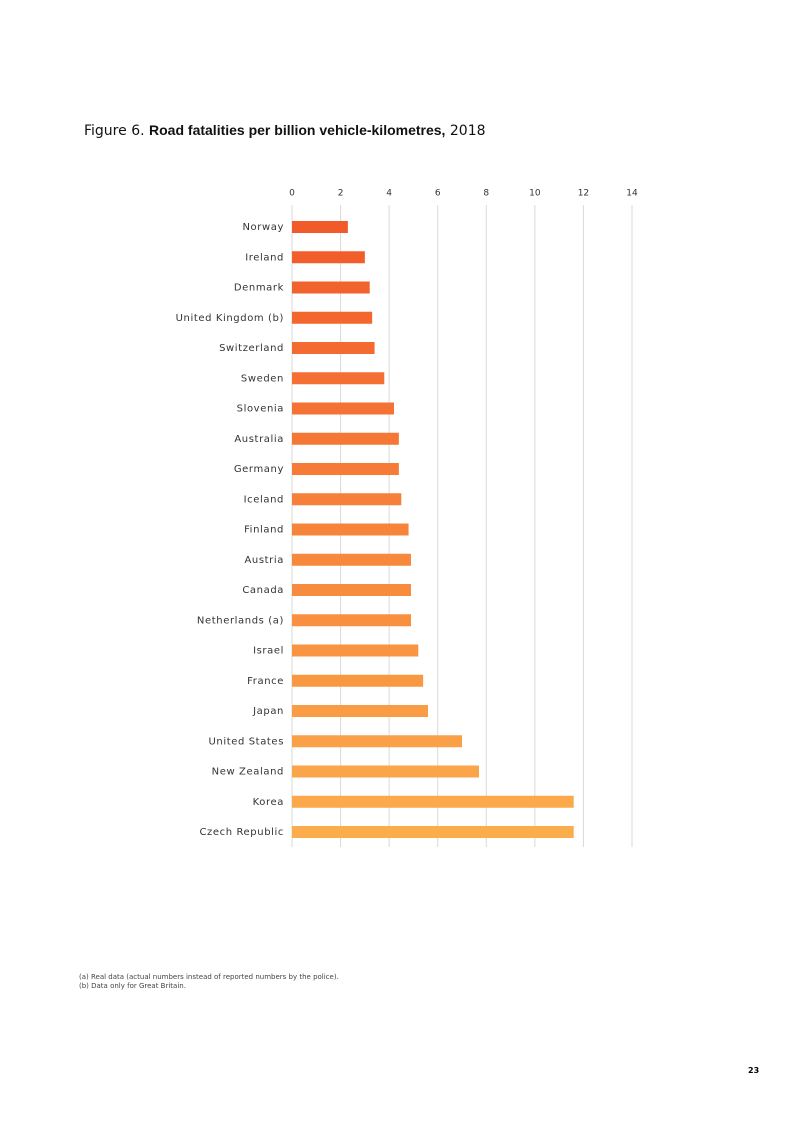 The height and width of the screenshot is (1122, 793). What do you see at coordinates (263, 590) in the screenshot?
I see `y-tick-label: Canada` at bounding box center [263, 590].